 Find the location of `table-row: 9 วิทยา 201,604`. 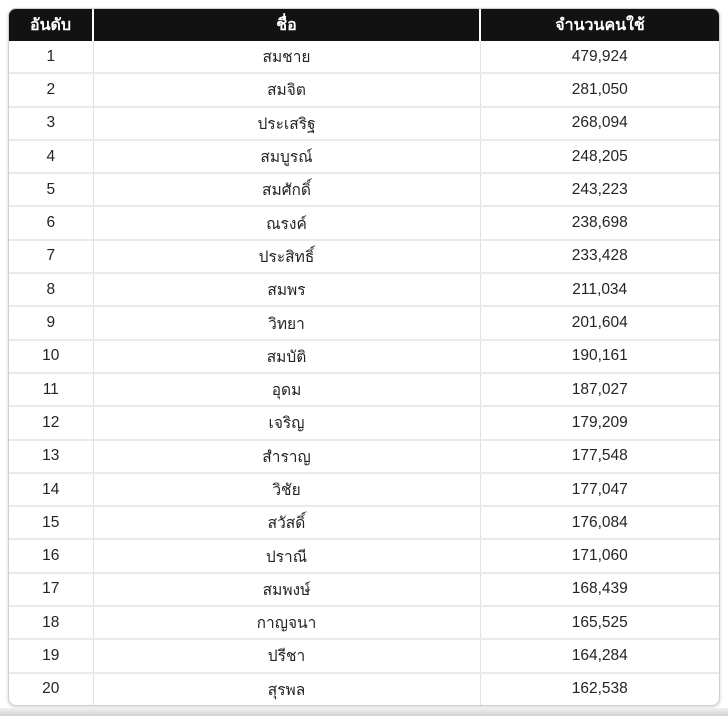

table-row: 9 วิทยา 201,604 is located at coordinates (364, 322).